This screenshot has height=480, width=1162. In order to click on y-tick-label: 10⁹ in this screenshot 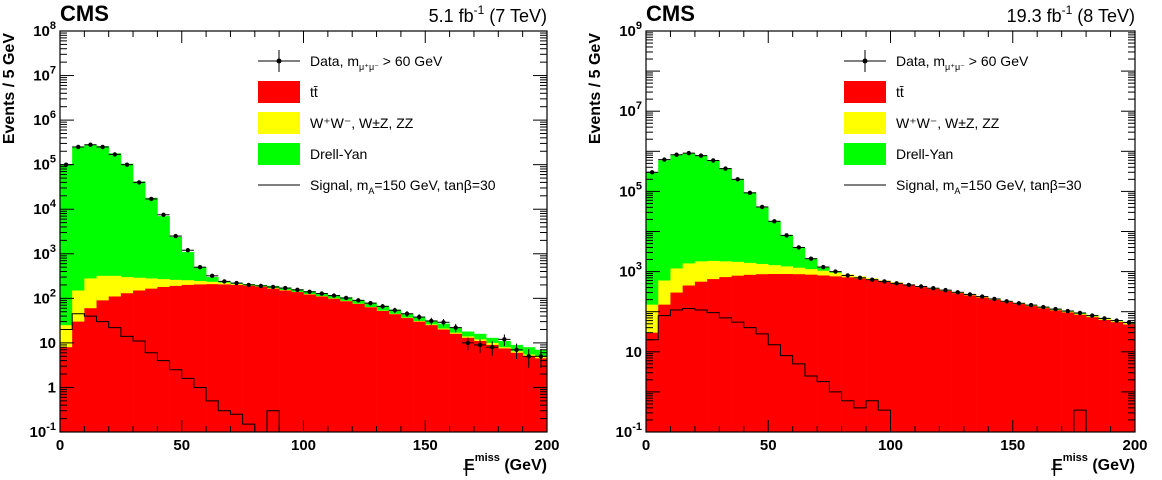, I will do `click(630, 30)`.